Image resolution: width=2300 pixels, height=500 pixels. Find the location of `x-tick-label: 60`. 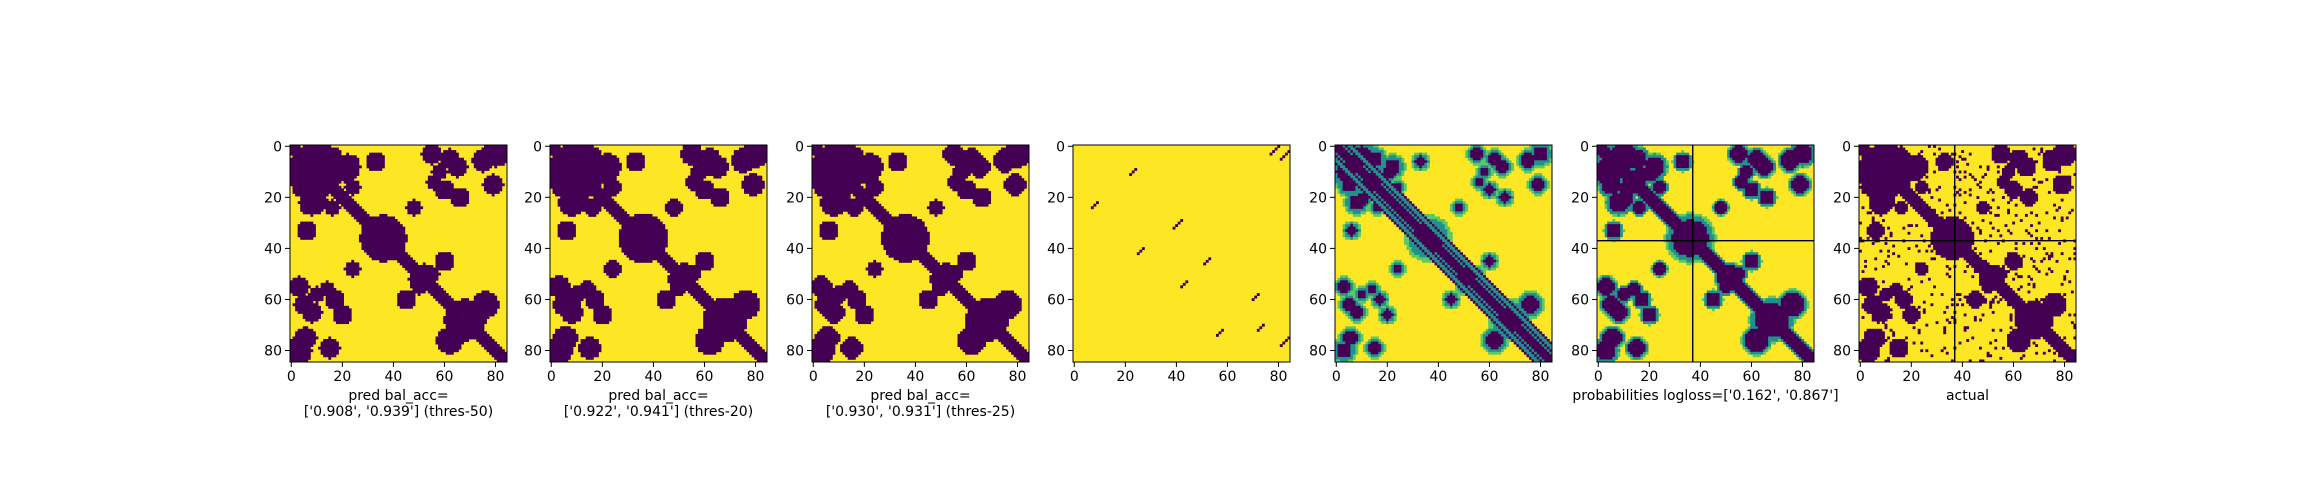

x-tick-label: 60 is located at coordinates (445, 377).